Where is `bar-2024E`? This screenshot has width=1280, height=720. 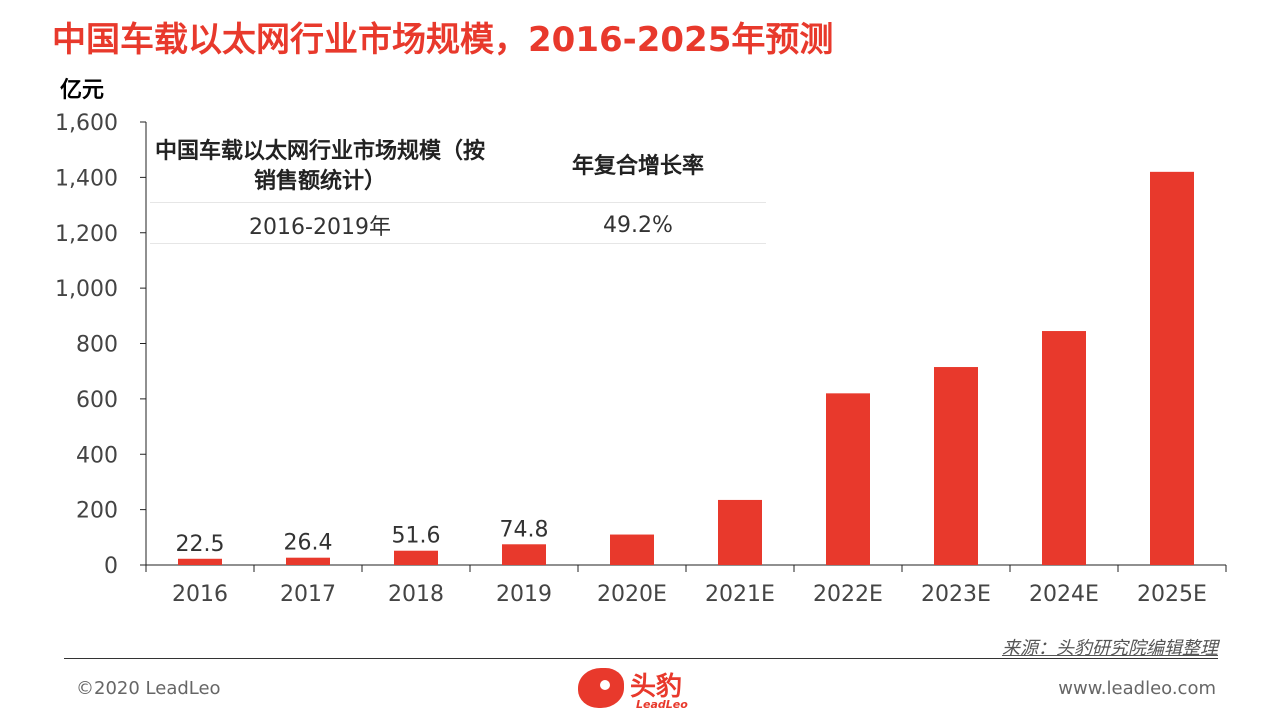
bar-2024E is located at coordinates (1064, 448).